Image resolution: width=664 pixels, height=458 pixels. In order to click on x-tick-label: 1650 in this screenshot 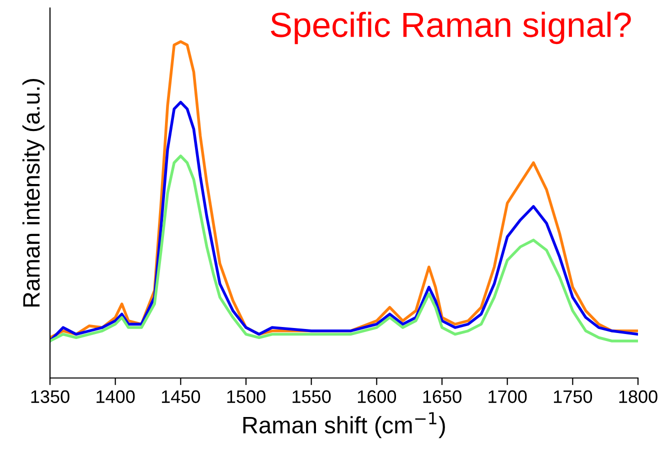, I will do `click(442, 397)`.